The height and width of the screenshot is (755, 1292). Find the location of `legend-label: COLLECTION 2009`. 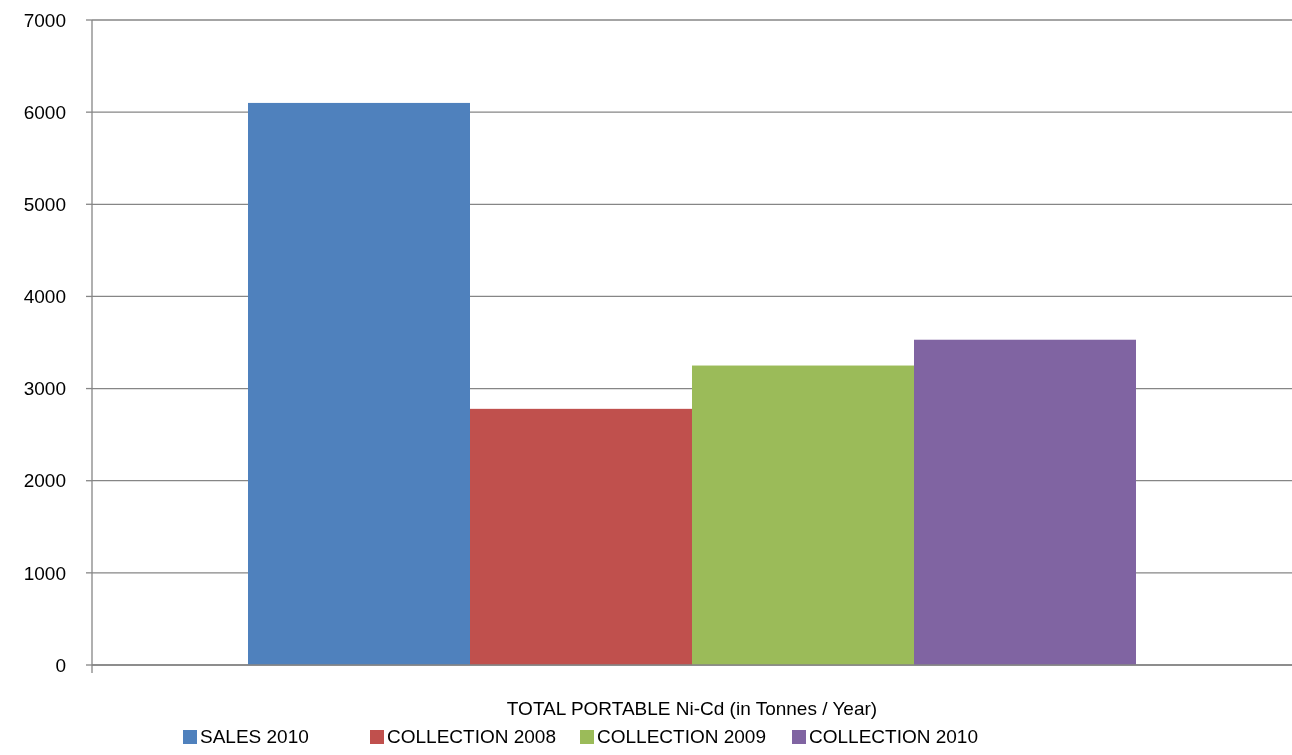

legend-label: COLLECTION 2009 is located at coordinates (681, 736).